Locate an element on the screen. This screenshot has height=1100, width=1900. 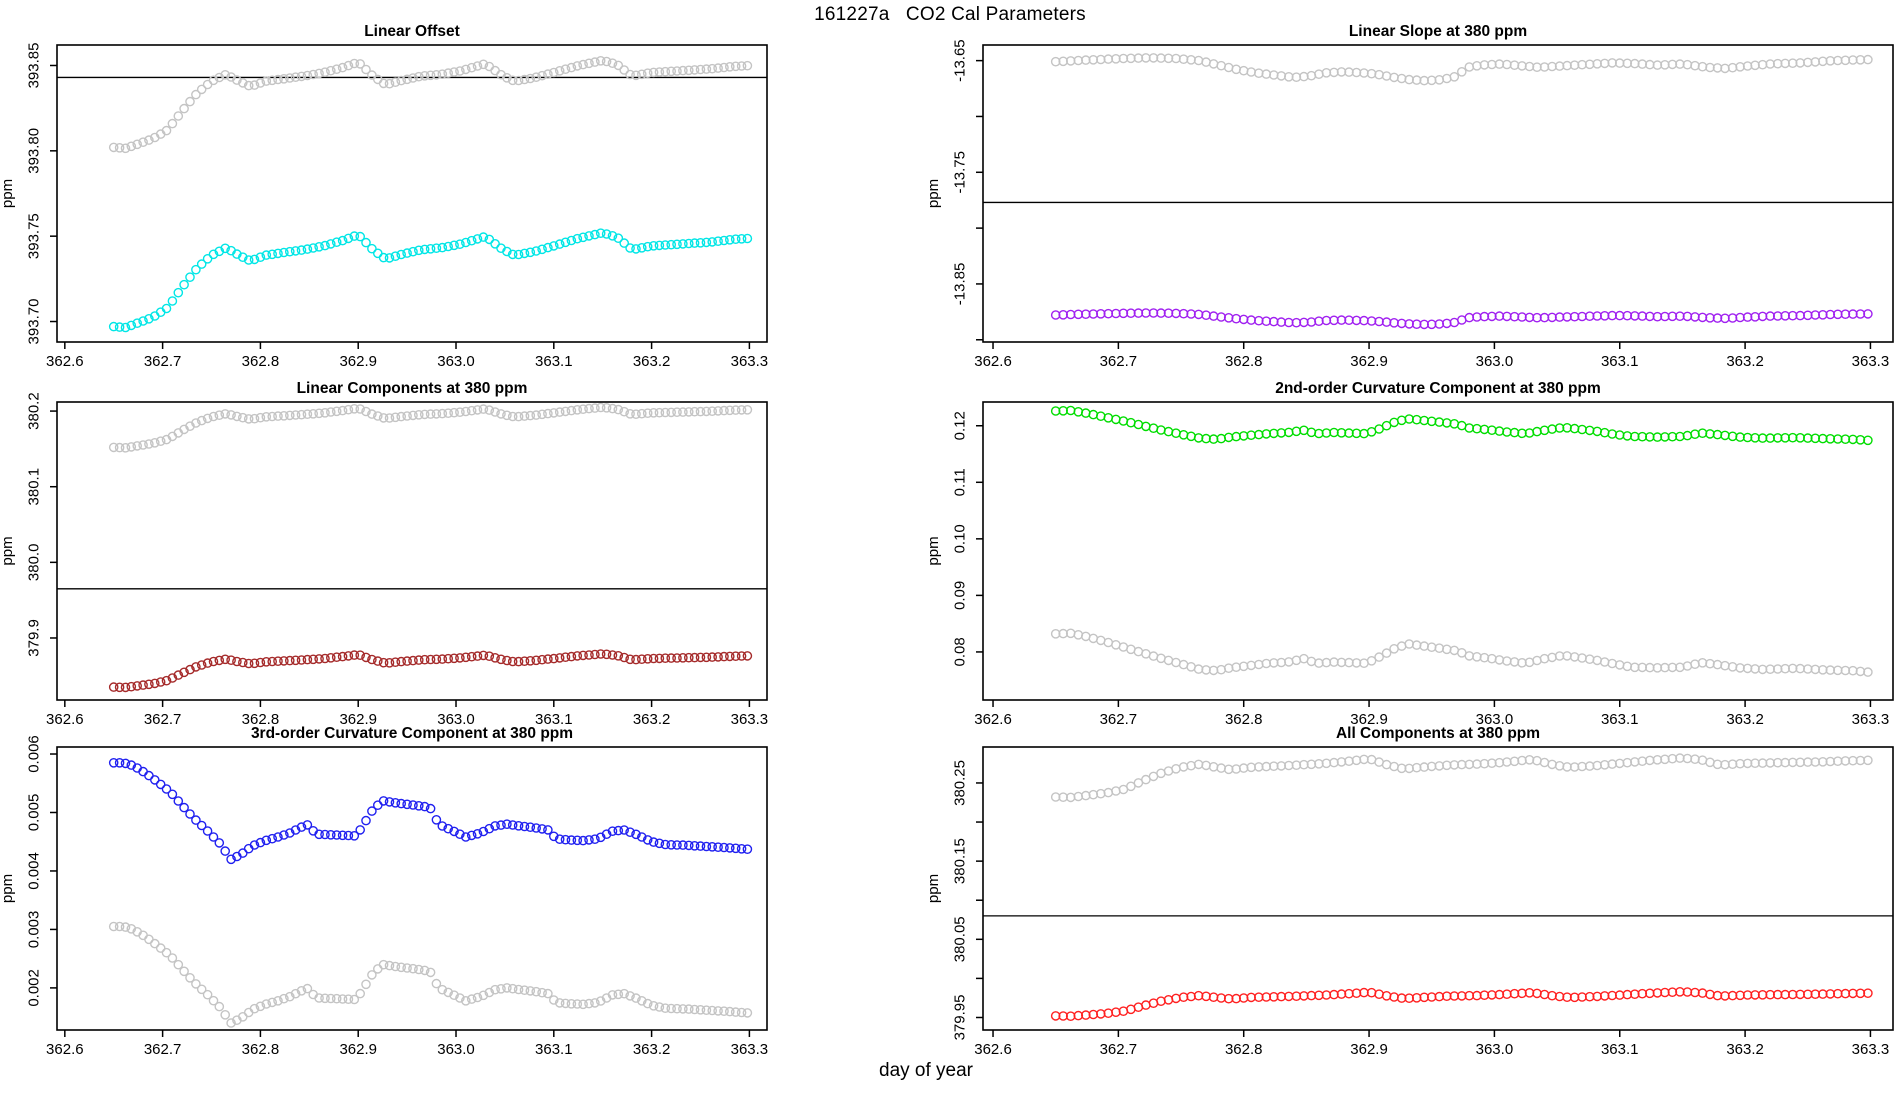
y-tick-label: 380.1 is located at coordinates (33, 487).